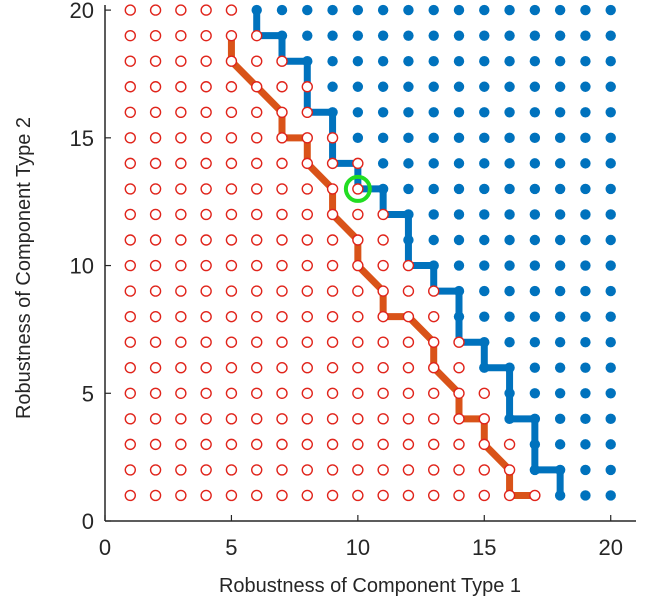 This screenshot has width=645, height=612. What do you see at coordinates (370, 586) in the screenshot?
I see `x-axis-label: Robustness of Component Type 1` at bounding box center [370, 586].